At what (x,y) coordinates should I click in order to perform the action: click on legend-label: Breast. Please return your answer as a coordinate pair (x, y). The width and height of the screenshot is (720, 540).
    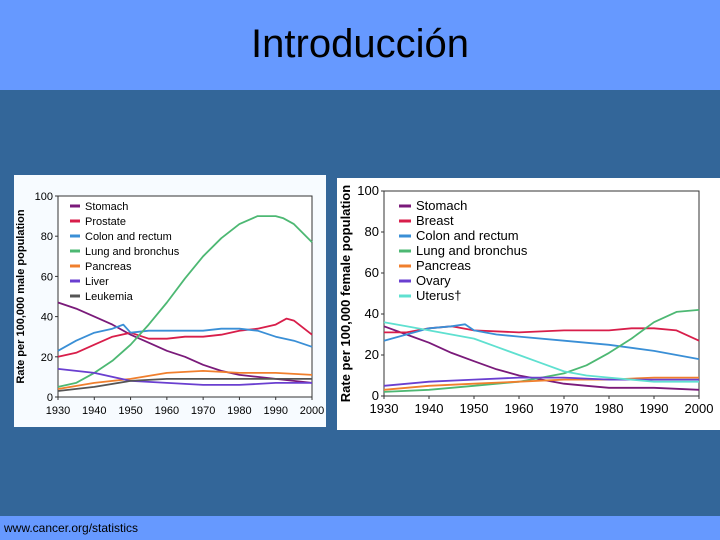
    Looking at the image, I should click on (435, 220).